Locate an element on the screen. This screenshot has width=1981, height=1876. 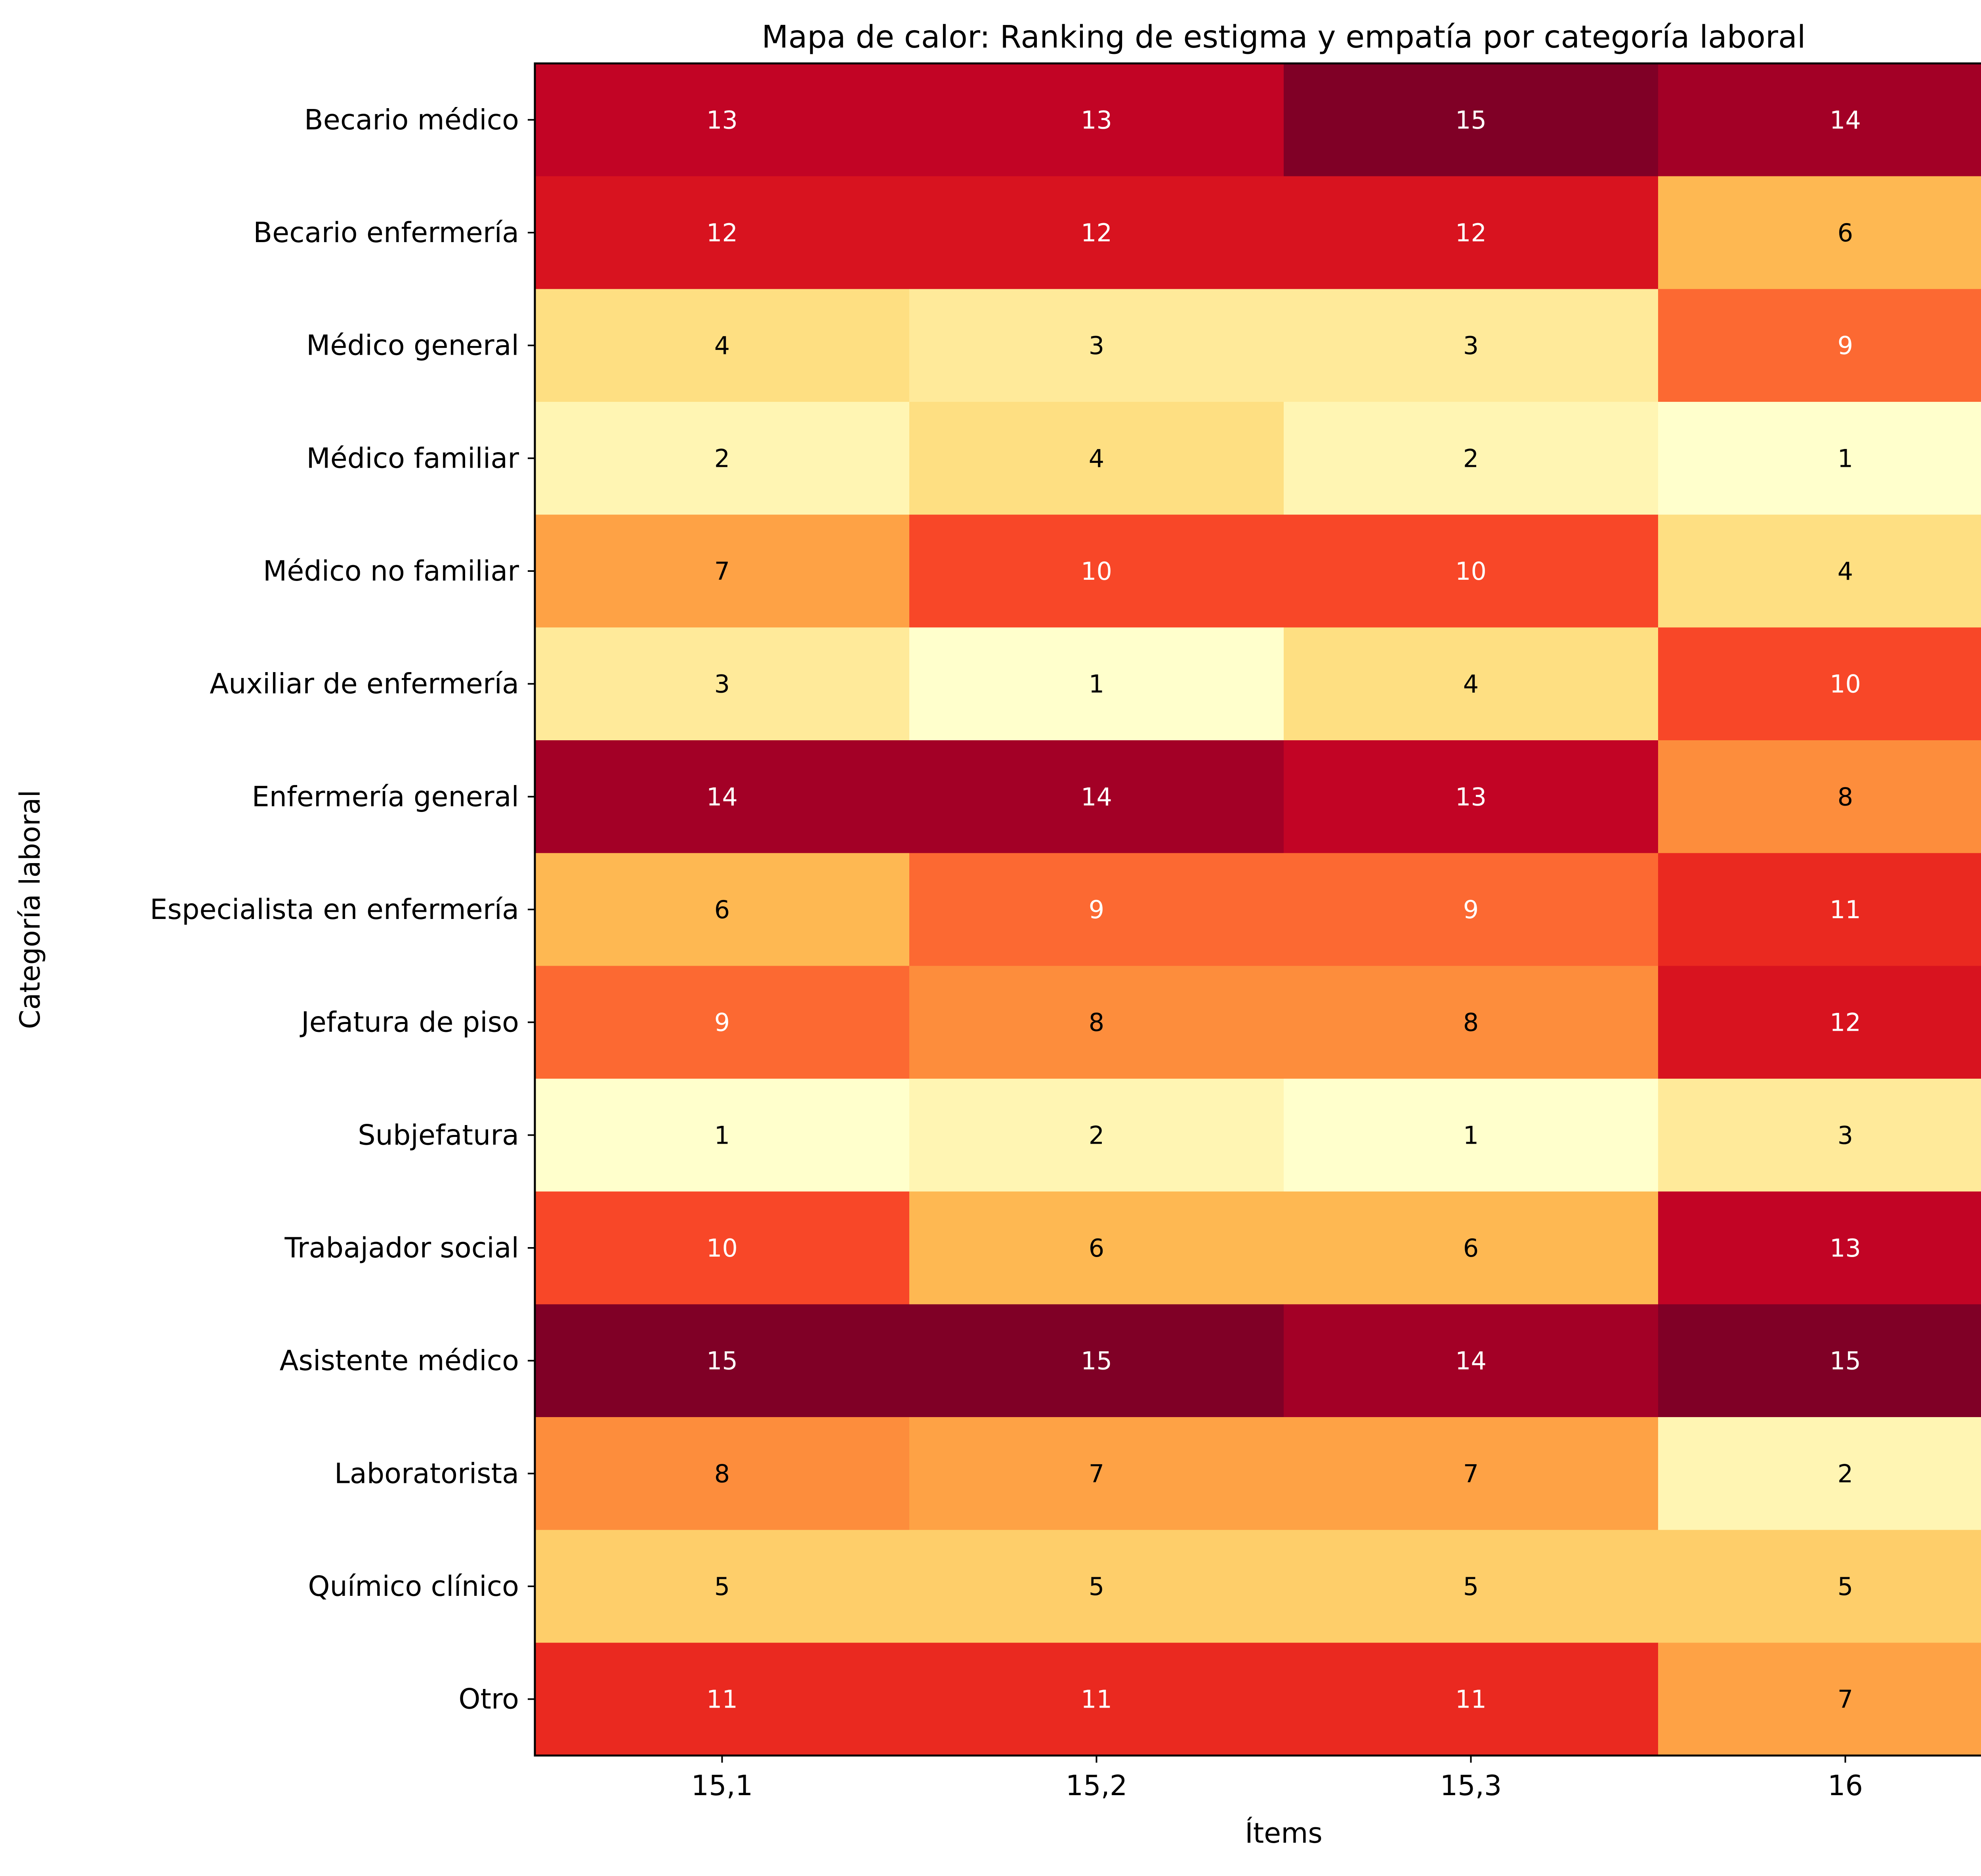
y-tick-label: Médico general is located at coordinates (412, 345).